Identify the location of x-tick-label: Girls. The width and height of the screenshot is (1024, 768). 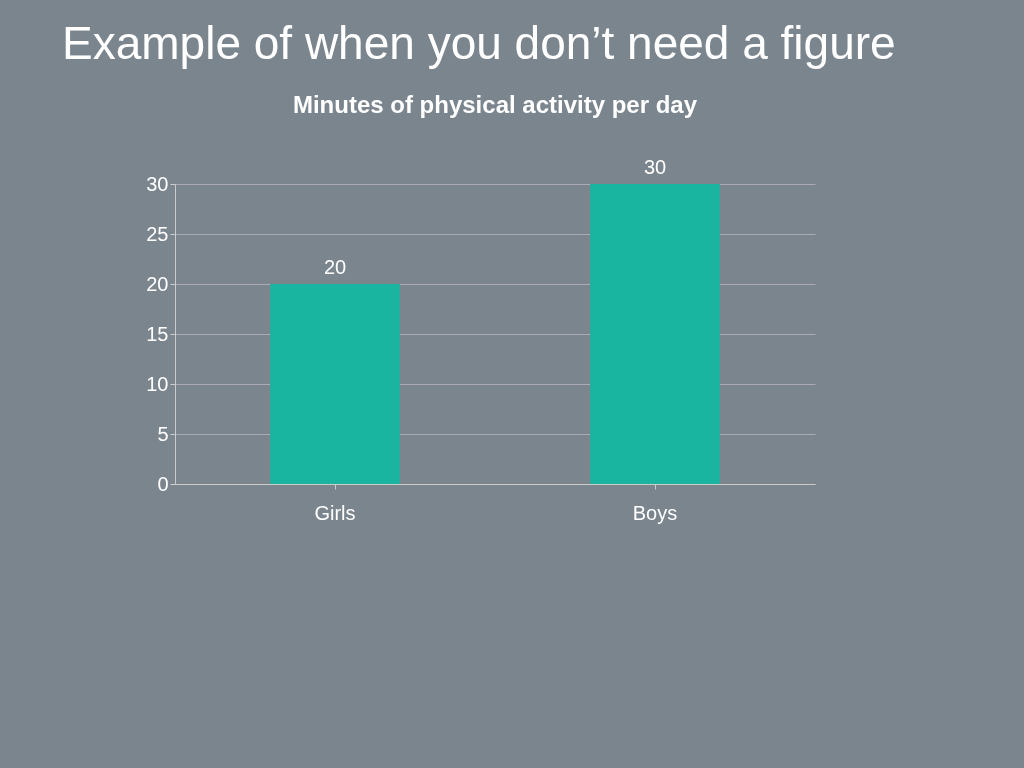
(335, 512).